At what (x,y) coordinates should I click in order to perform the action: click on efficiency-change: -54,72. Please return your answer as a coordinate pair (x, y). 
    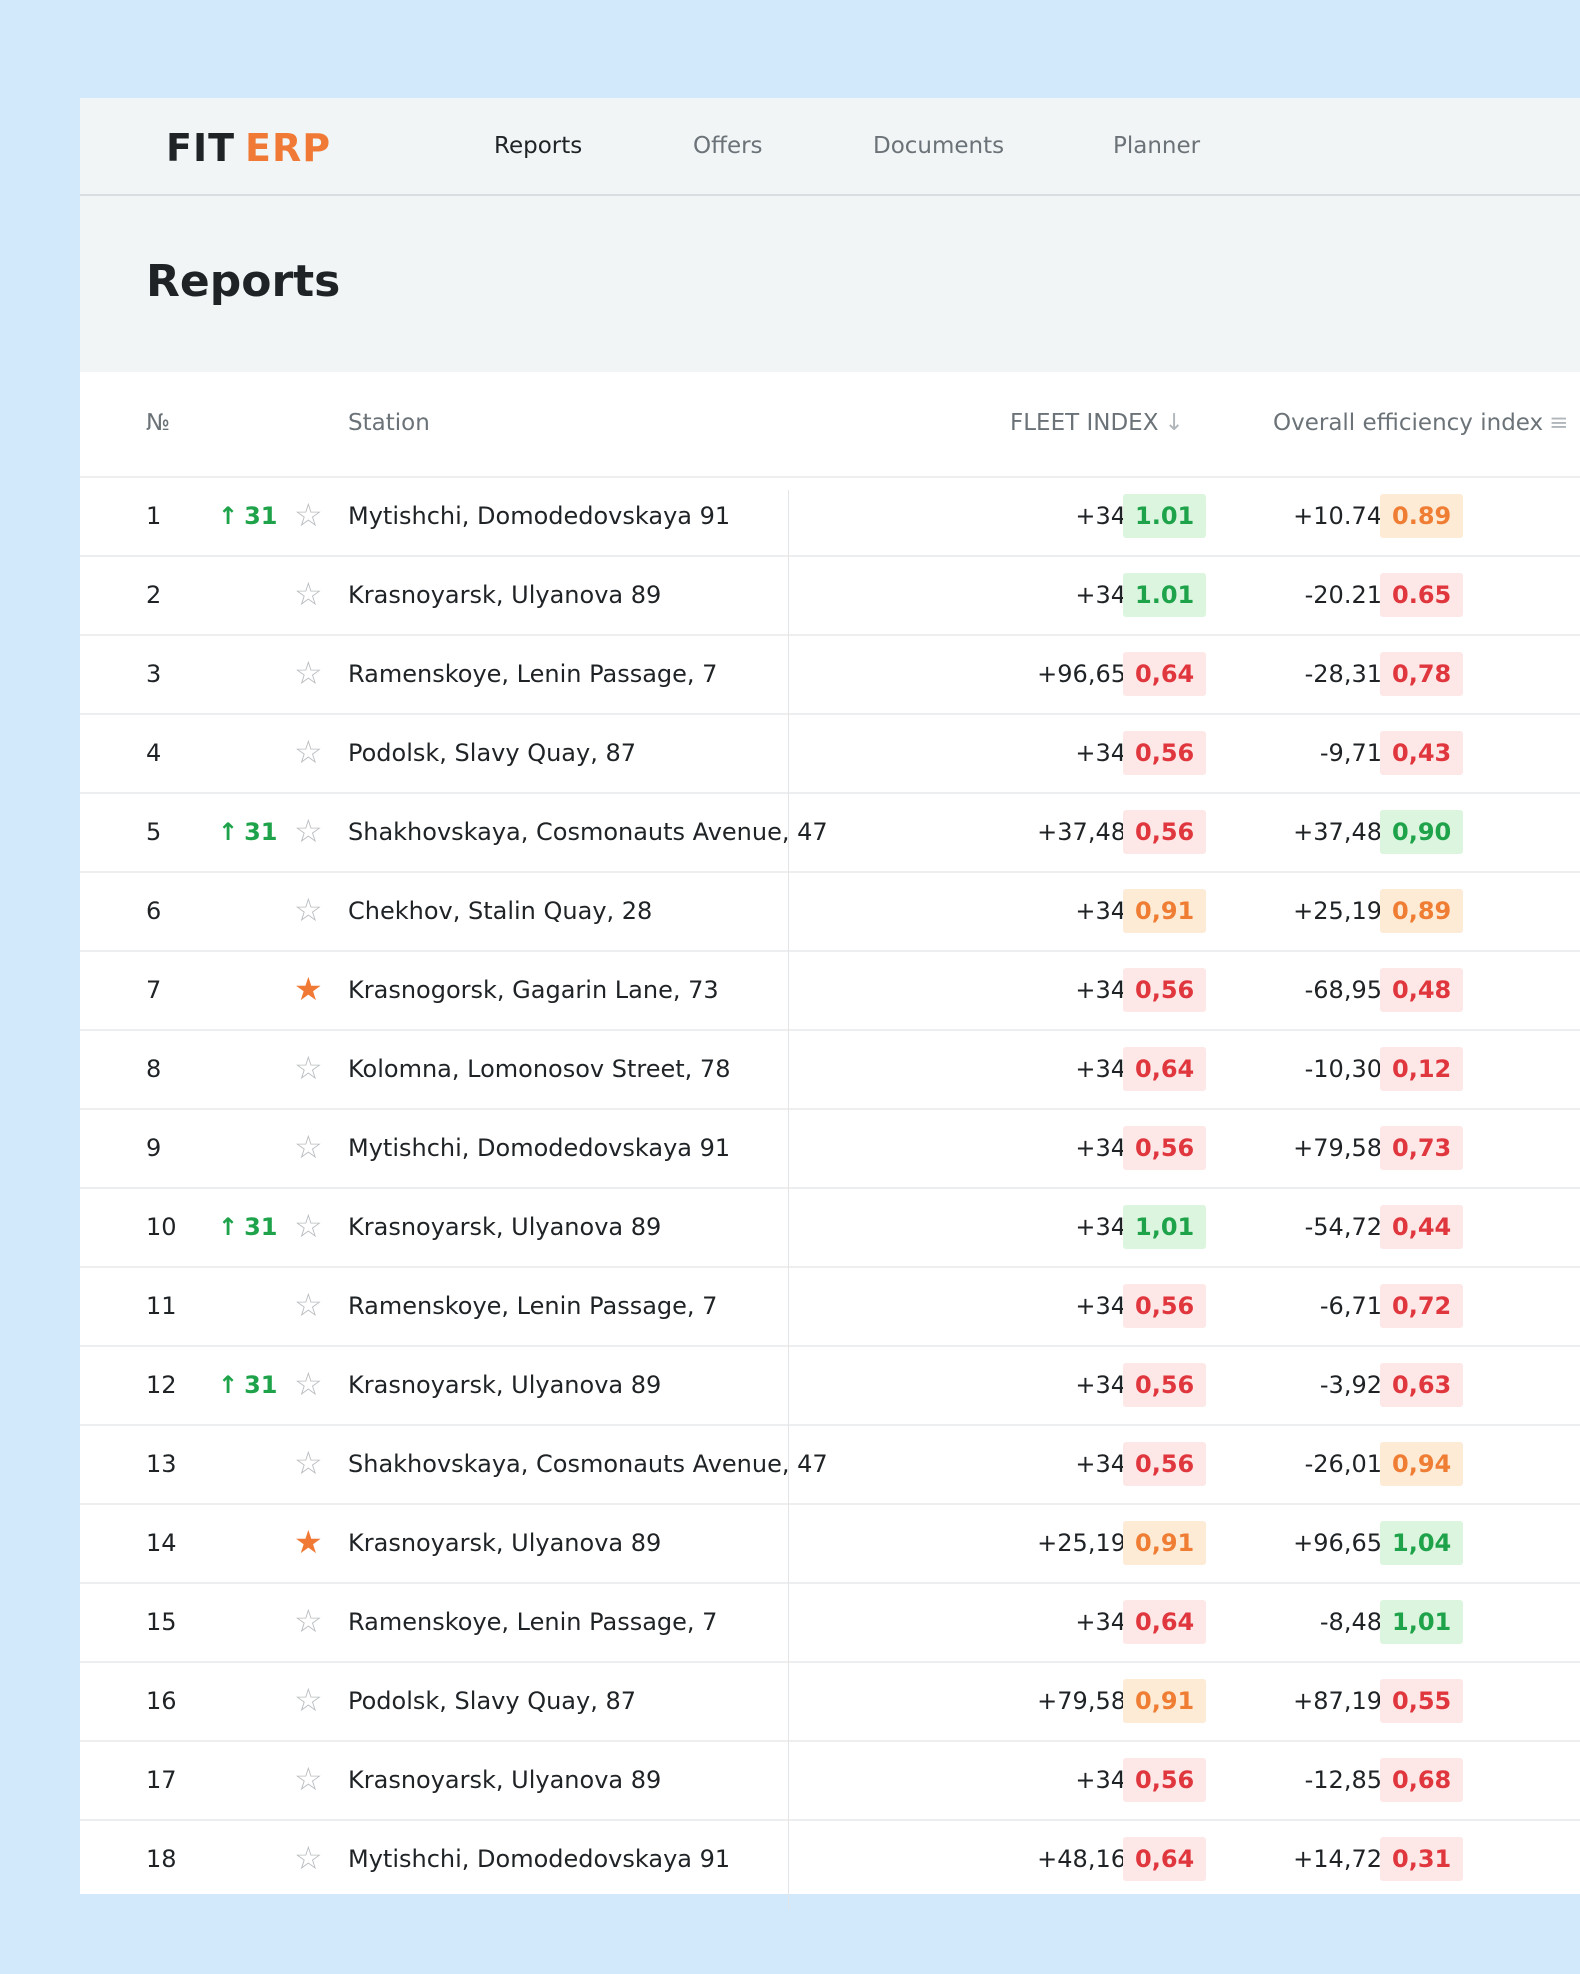
    Looking at the image, I should click on (1343, 1227).